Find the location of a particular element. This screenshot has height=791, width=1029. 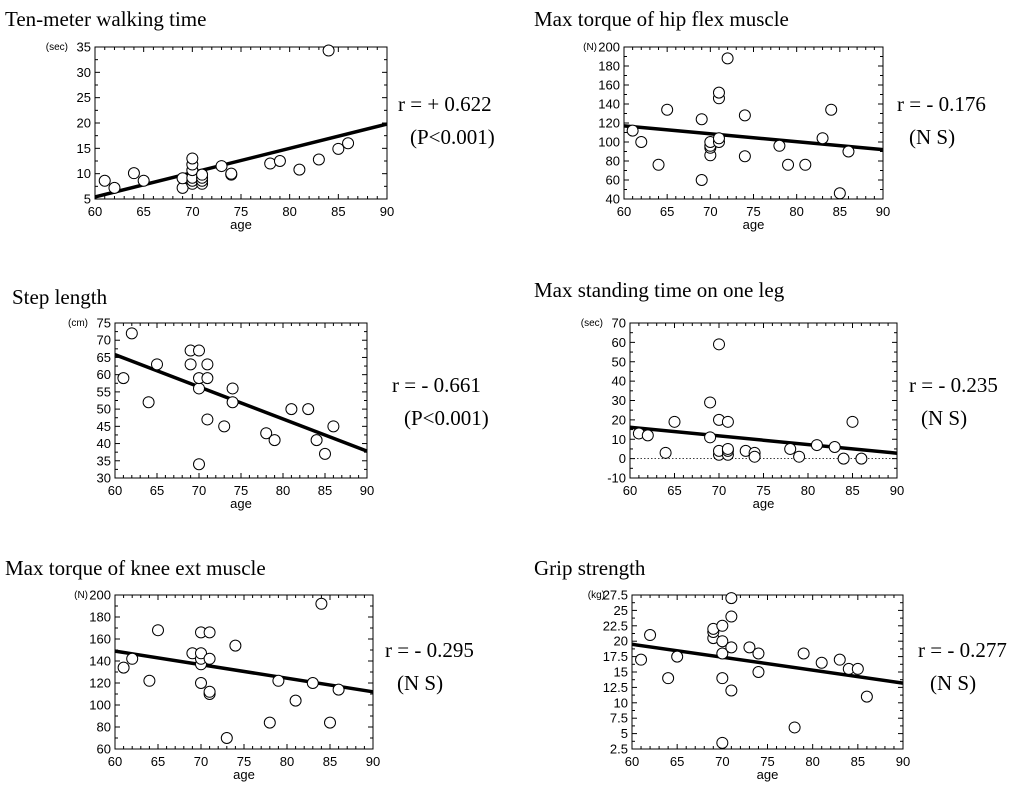

correlation-r: r = - 0.661 is located at coordinates (436, 385).